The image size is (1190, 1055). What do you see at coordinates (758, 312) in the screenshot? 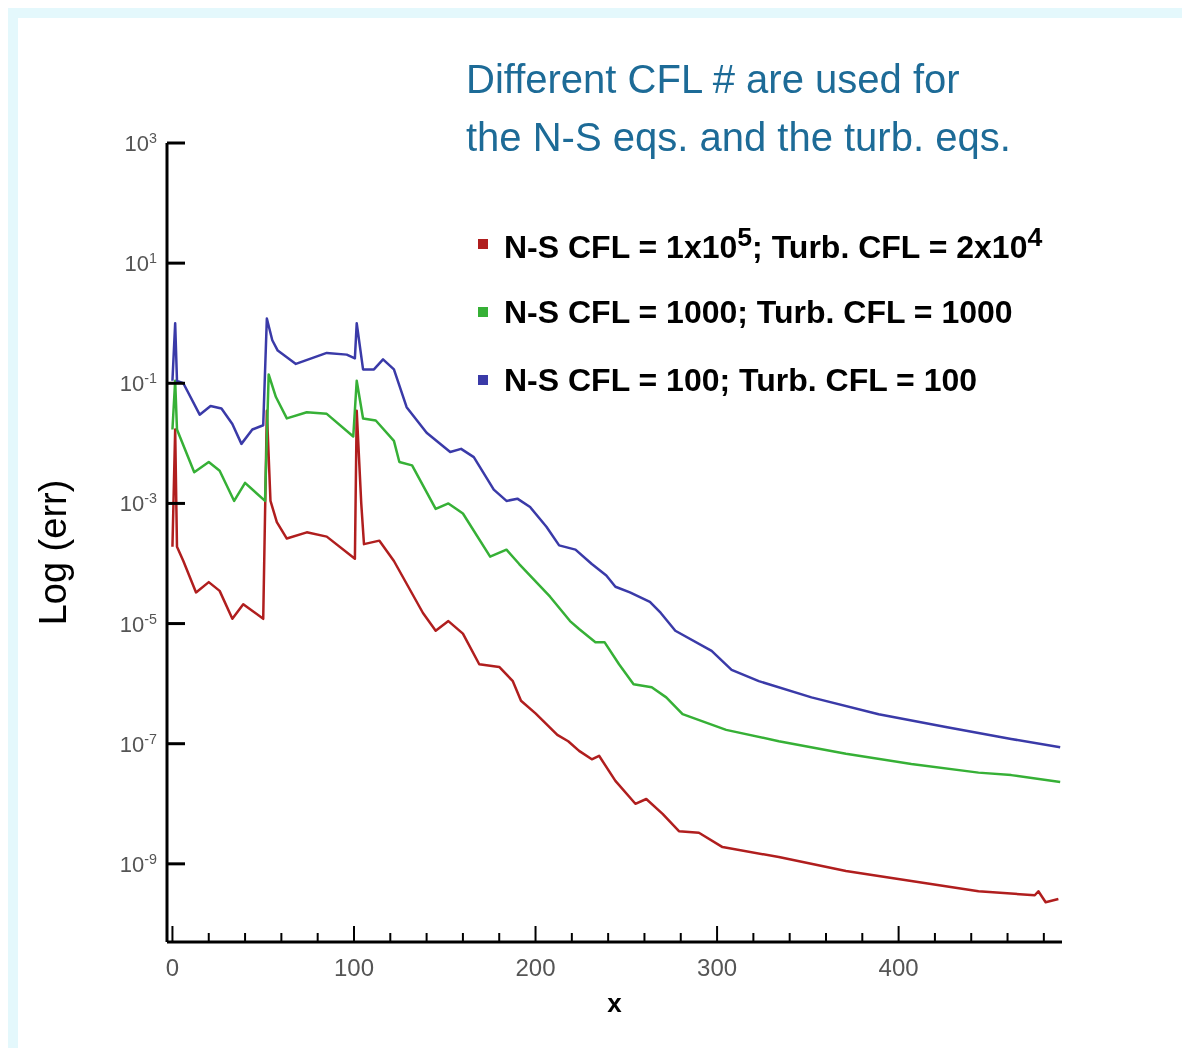
I see `legend-label: N-S CFL = 1000; Turb. CFL = 1000` at bounding box center [758, 312].